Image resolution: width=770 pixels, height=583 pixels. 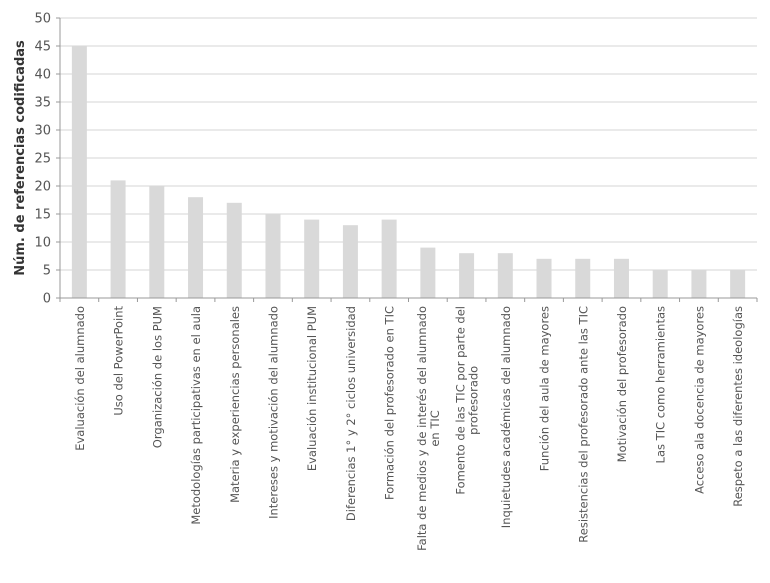 I want to click on y-tick-label: 15, so click(x=42, y=215).